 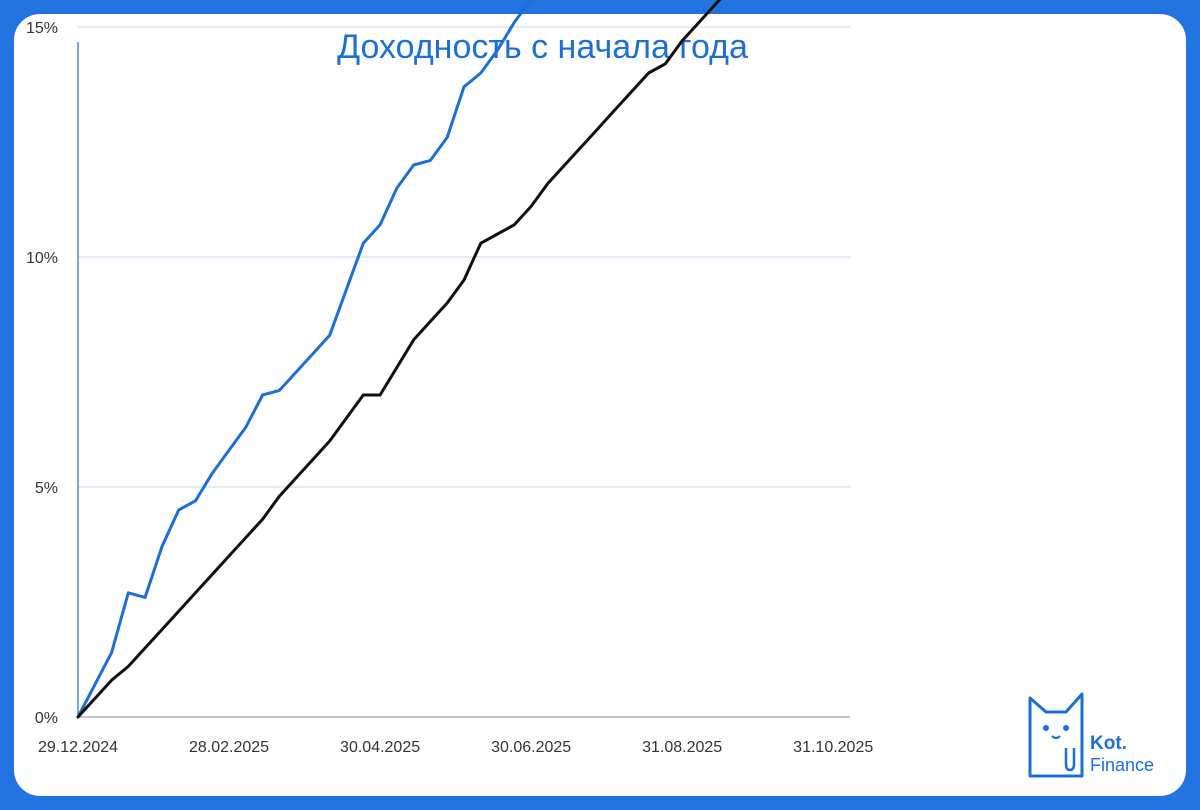 What do you see at coordinates (78, 747) in the screenshot?
I see `x-tick-label: 29.12.2024` at bounding box center [78, 747].